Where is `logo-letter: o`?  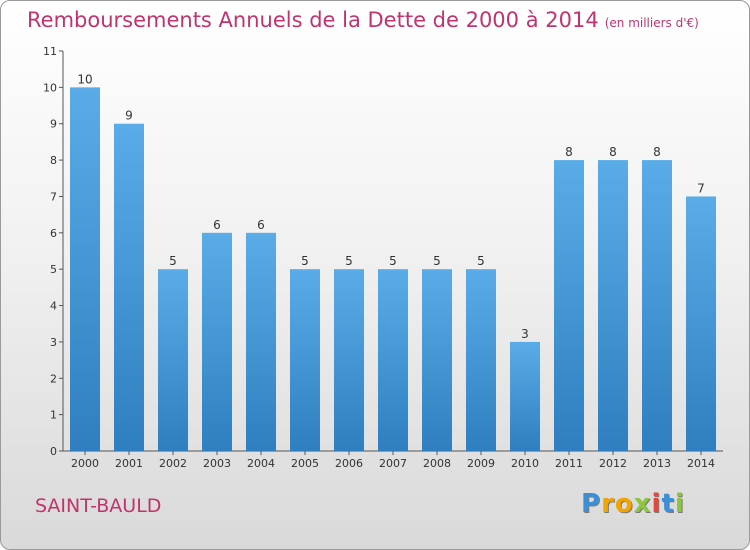 logo-letter: o is located at coordinates (624, 504).